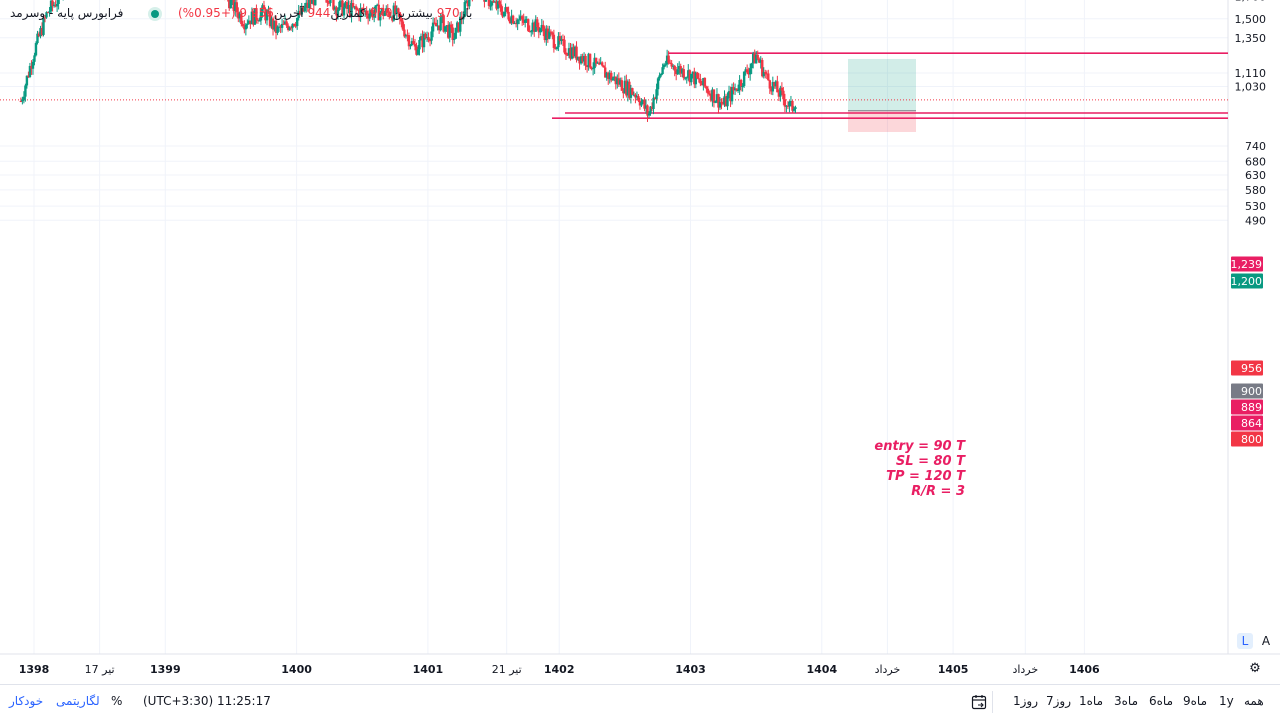 This screenshot has width=1280, height=720. Describe the element at coordinates (78, 701) in the screenshot. I see `log-toggle: لگاریتمی` at that location.